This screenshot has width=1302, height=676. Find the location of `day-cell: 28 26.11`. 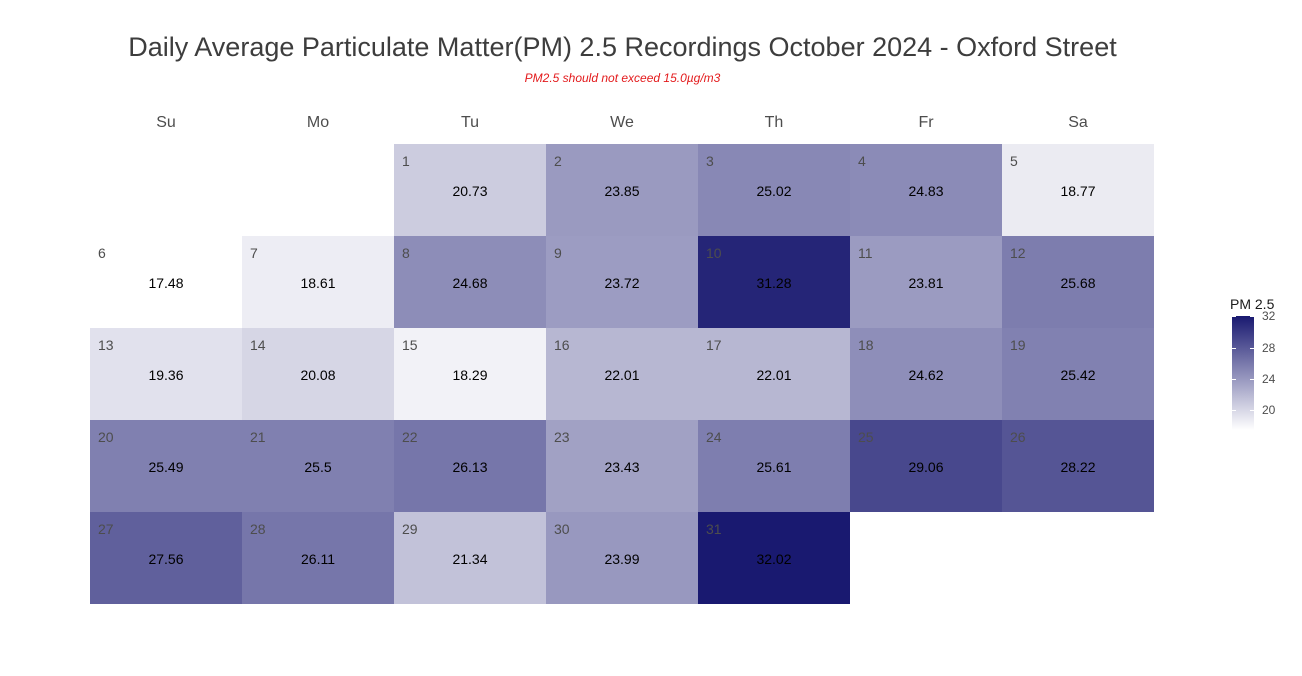

day-cell: 28 26.11 is located at coordinates (318, 558).